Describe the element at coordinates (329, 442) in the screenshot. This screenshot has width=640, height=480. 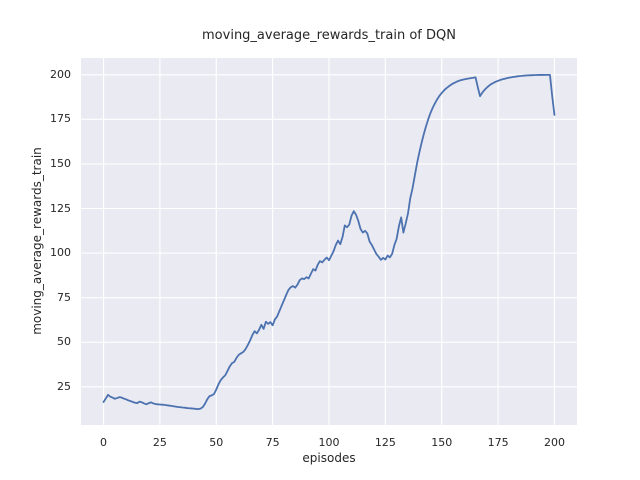
I see `x-tick-label: 100` at that location.